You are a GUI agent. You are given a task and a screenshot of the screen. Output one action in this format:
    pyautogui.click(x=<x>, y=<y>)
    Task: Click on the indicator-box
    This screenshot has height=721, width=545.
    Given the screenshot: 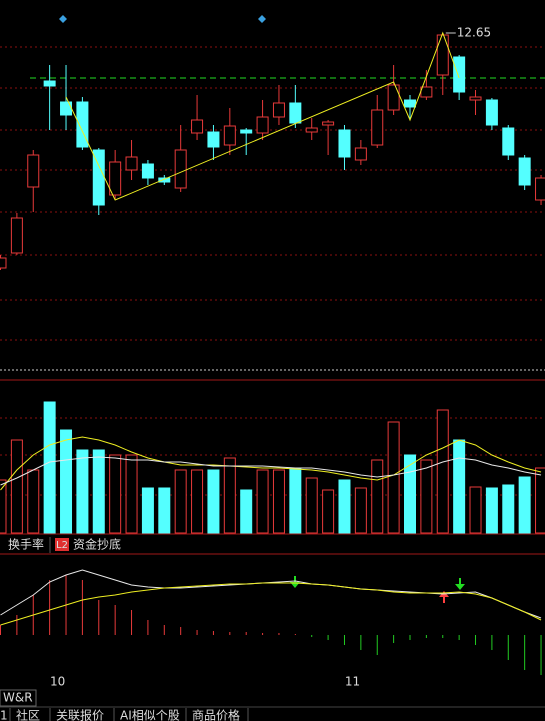 What is the action you would take?
    pyautogui.click(x=18, y=698)
    